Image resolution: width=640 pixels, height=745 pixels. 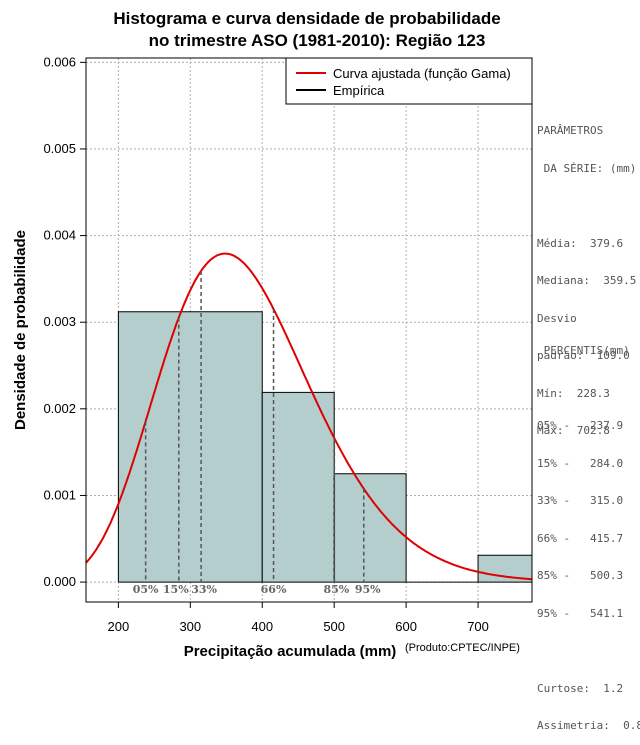 I want to click on credit-label: (Produto:CPTEC/INPE), so click(x=462, y=648).